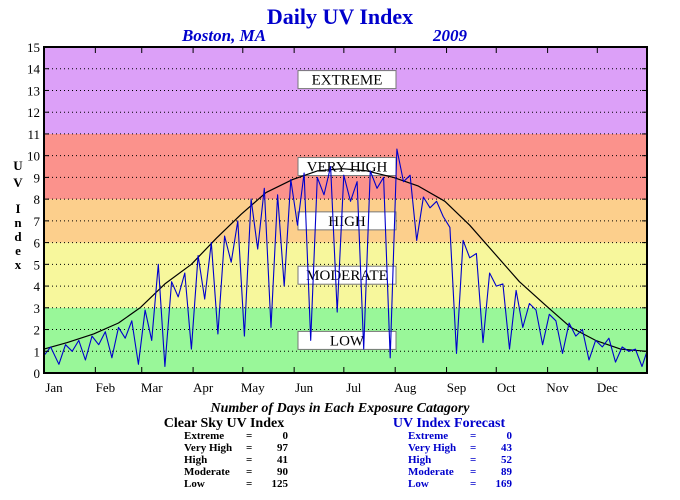 This screenshot has width=680, height=500. Describe the element at coordinates (504, 484) in the screenshot. I see `count-value: 169` at that location.